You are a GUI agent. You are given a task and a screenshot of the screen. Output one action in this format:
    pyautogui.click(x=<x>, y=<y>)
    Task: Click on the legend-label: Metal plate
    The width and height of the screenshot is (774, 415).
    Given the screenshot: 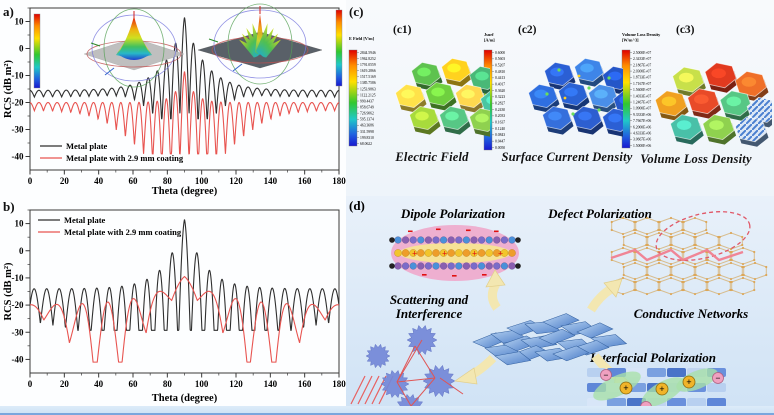 What is the action you would take?
    pyautogui.click(x=85, y=220)
    